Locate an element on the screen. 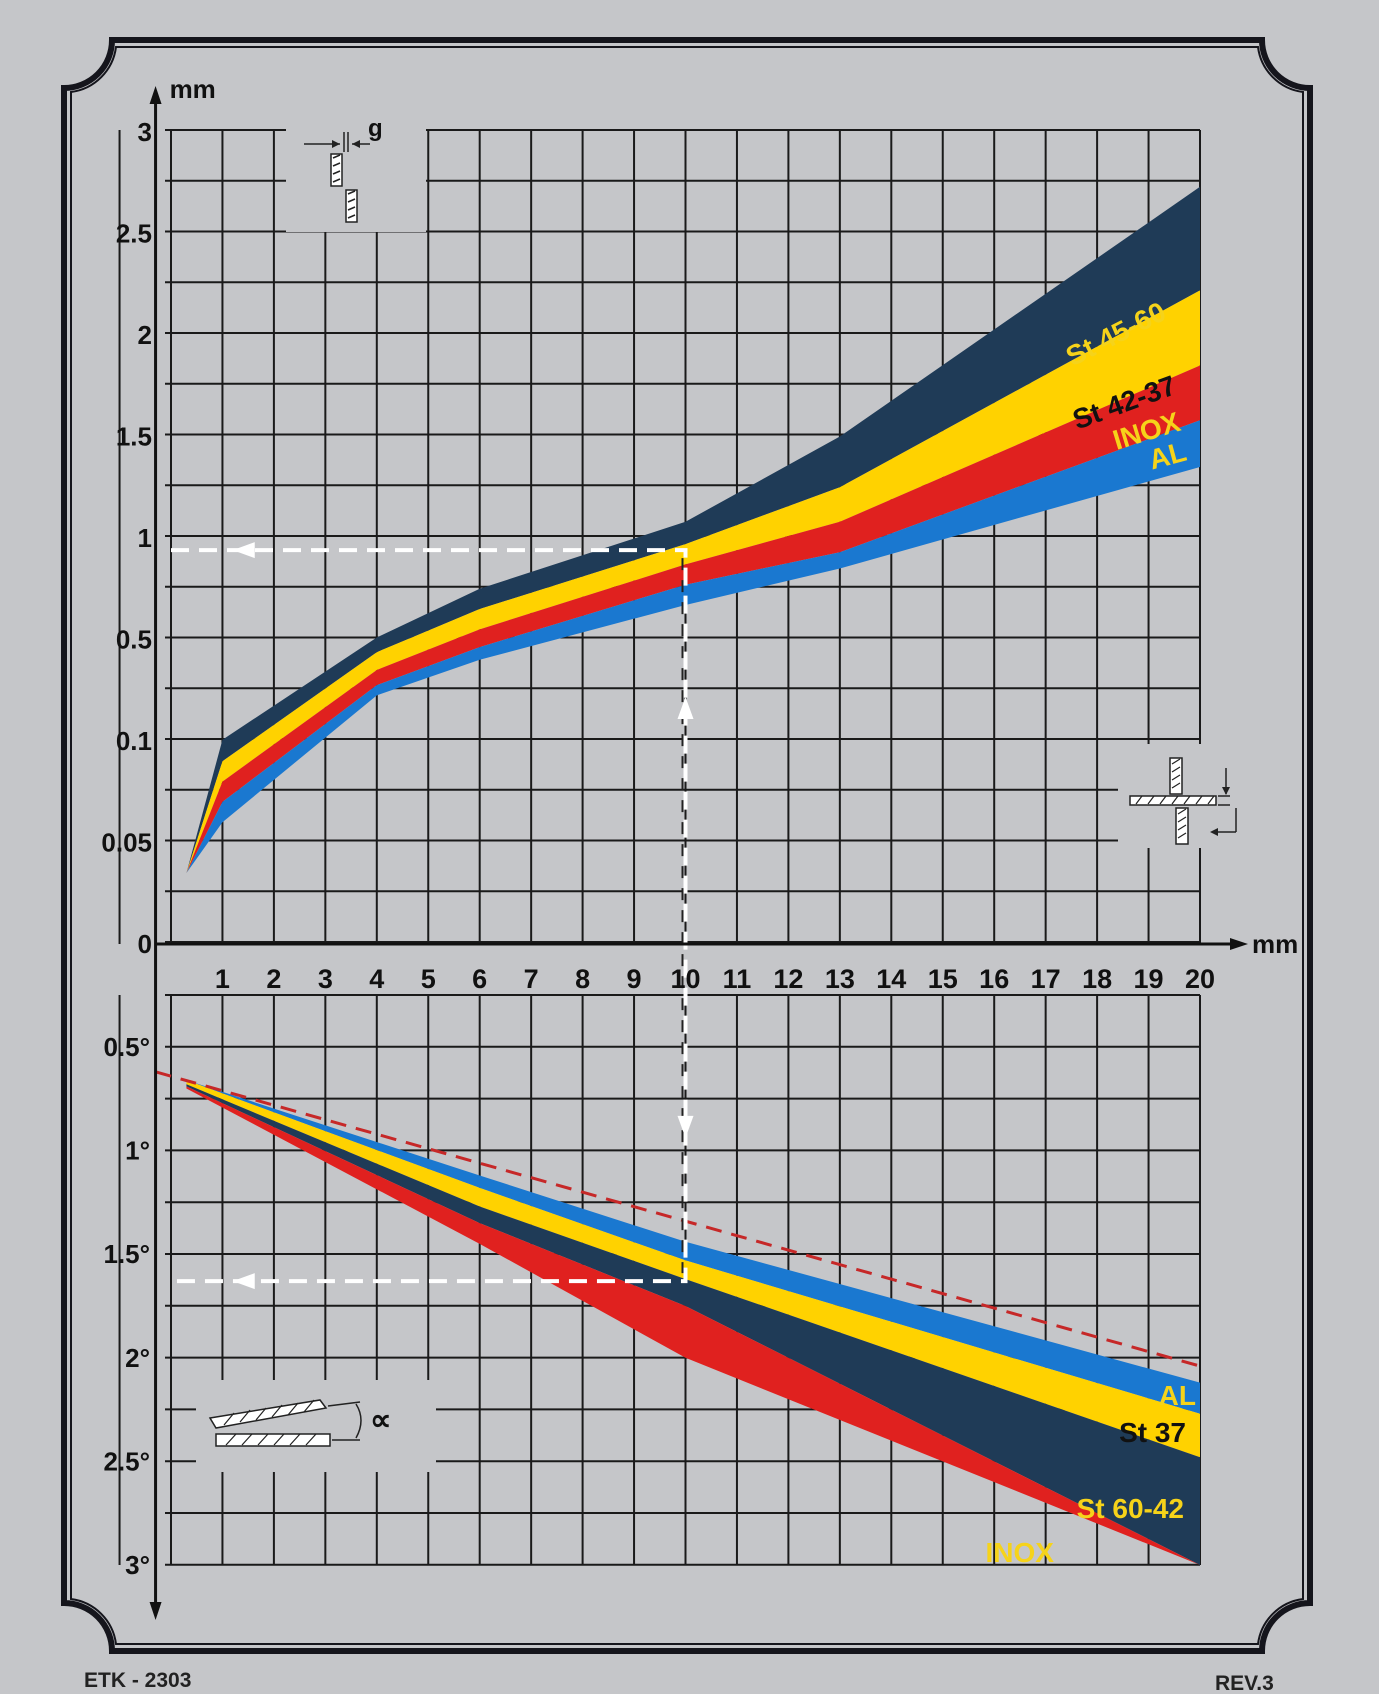 Image resolution: width=1379 pixels, height=1694 pixels. gap-diagram-icon: g is located at coordinates (343, 169).